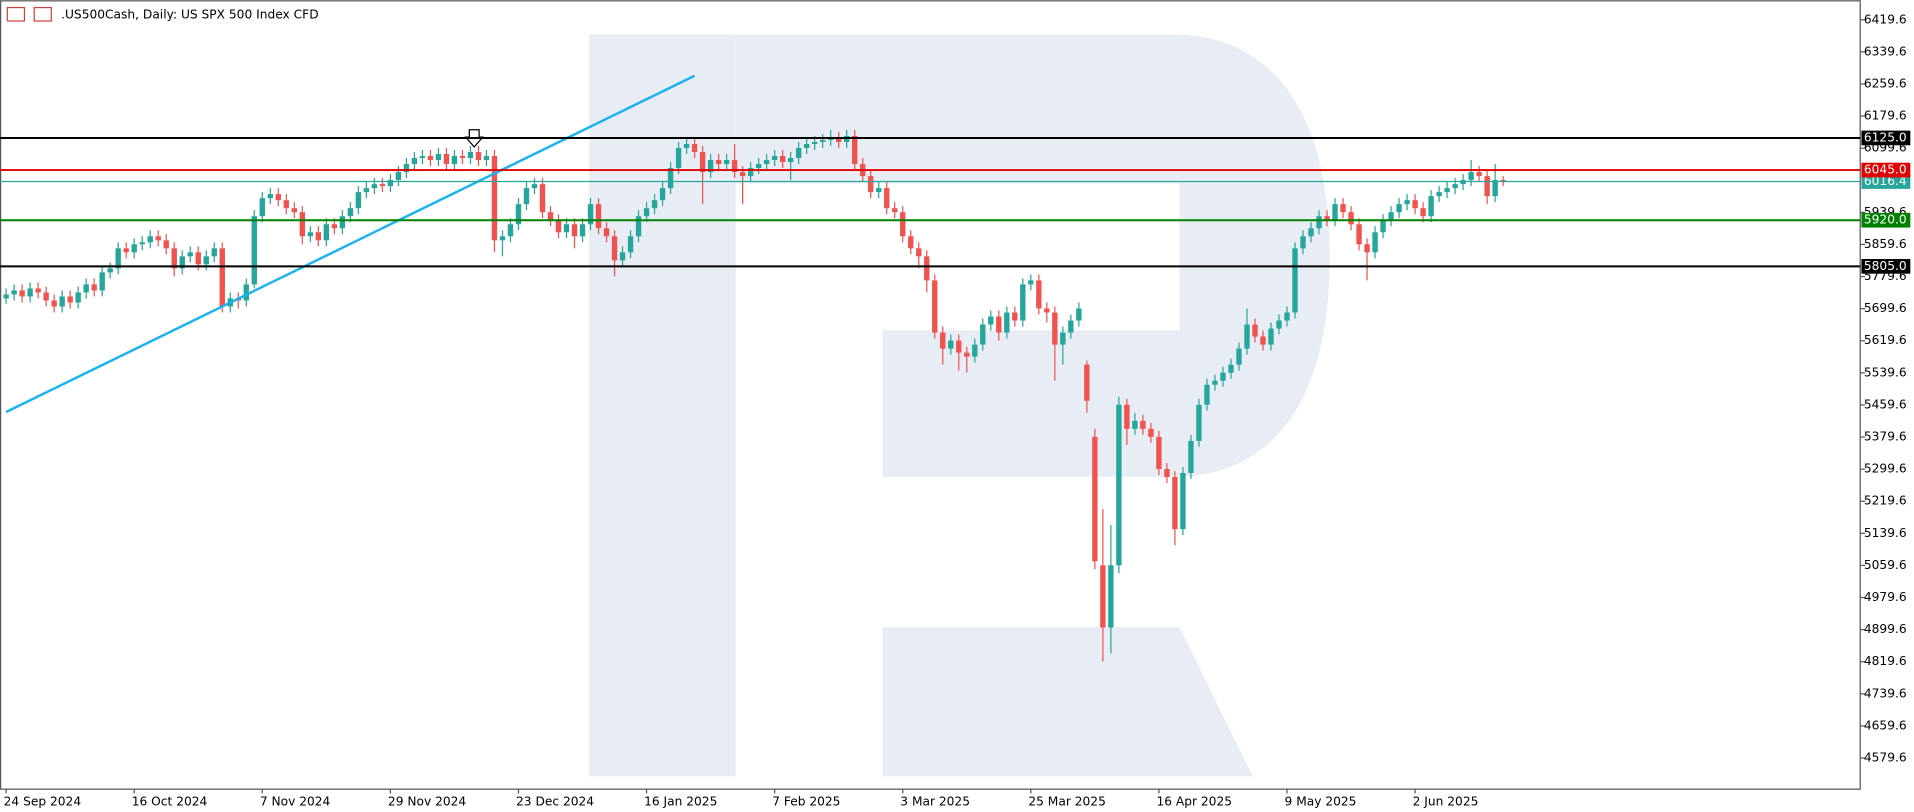 This screenshot has width=1914, height=812. Describe the element at coordinates (555, 802) in the screenshot. I see `x-tick-label: 23 Dec 2024` at that location.